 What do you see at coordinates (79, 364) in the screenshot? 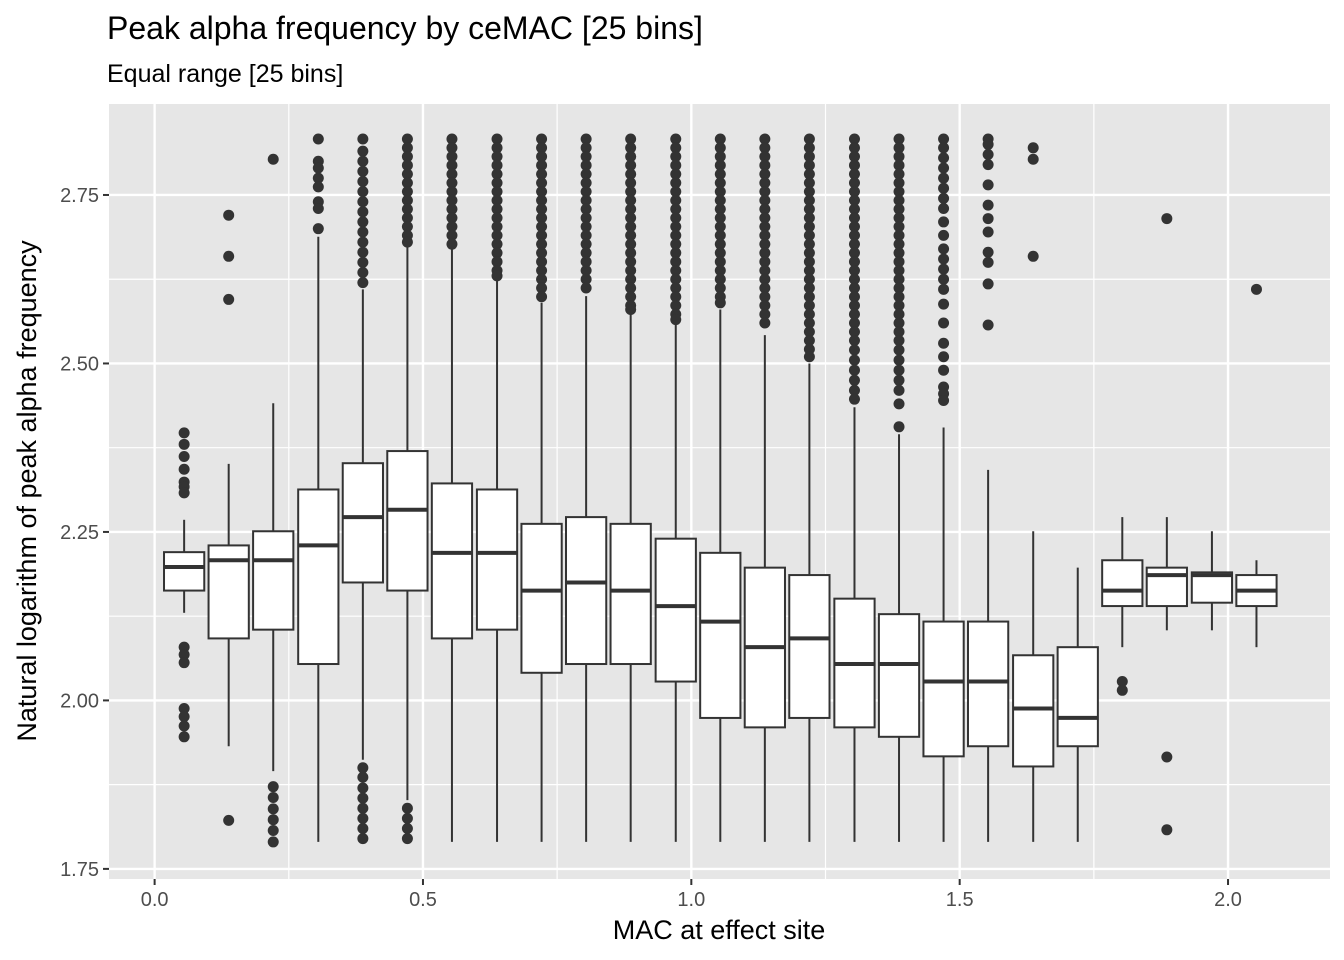
I see `y-tick-label: 2.50` at bounding box center [79, 364].